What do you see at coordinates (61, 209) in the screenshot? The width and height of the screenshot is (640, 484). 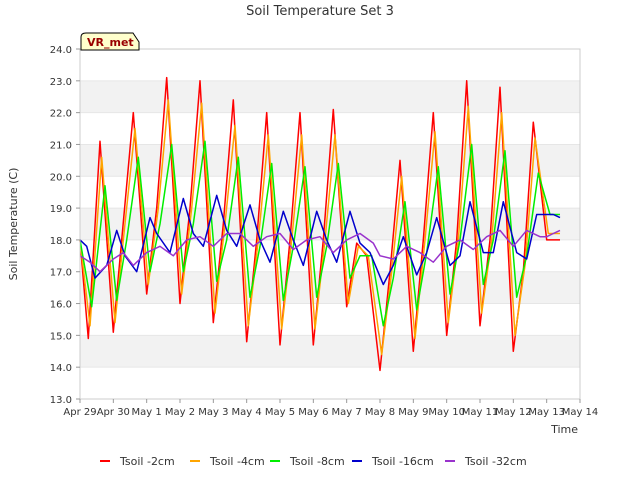 I see `y-tick-label: 19.0` at bounding box center [61, 209].